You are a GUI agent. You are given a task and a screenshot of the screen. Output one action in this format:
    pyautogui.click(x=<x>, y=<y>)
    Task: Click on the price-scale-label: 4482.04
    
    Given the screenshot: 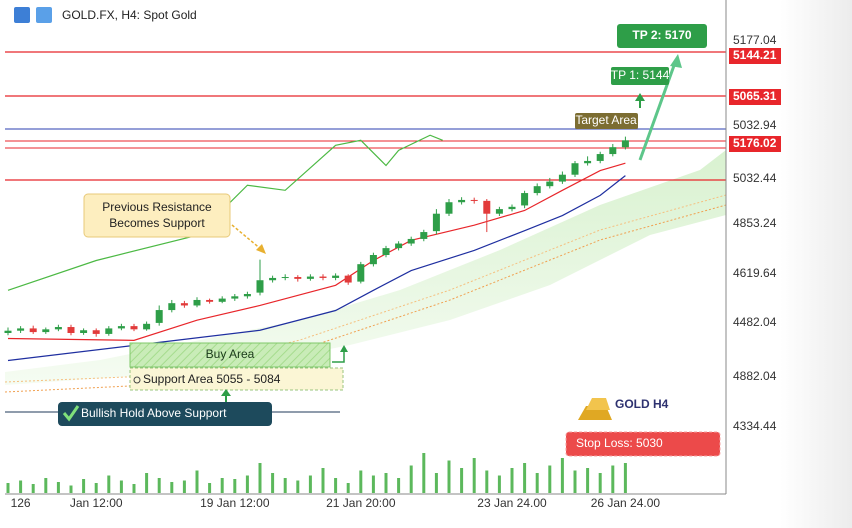 What is the action you would take?
    pyautogui.click(x=755, y=322)
    